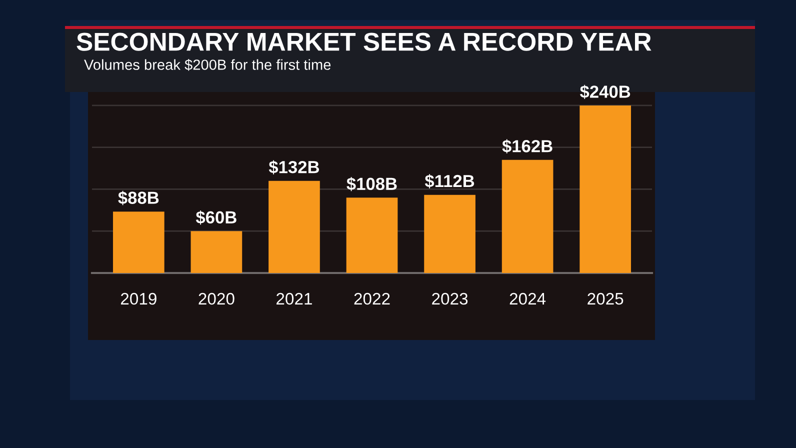 This screenshot has height=448, width=796. I want to click on x-tick-label: 2024, so click(528, 298).